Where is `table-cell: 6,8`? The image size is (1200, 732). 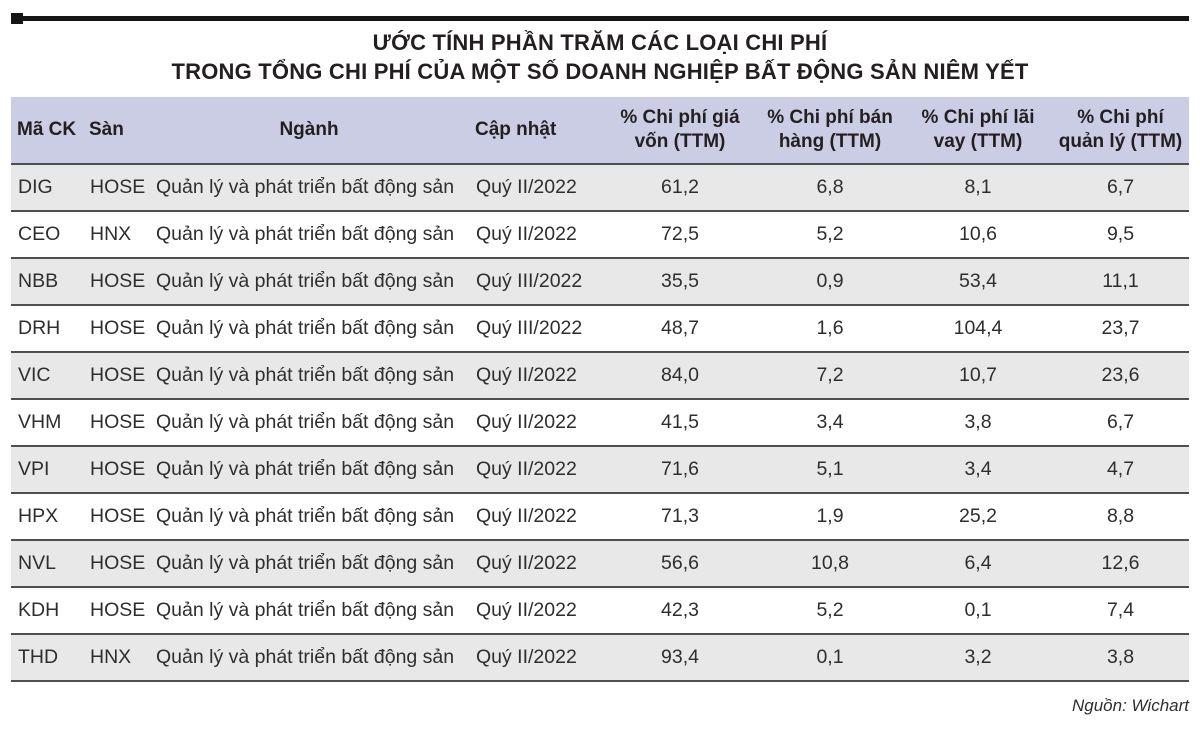 table-cell: 6,8 is located at coordinates (830, 187).